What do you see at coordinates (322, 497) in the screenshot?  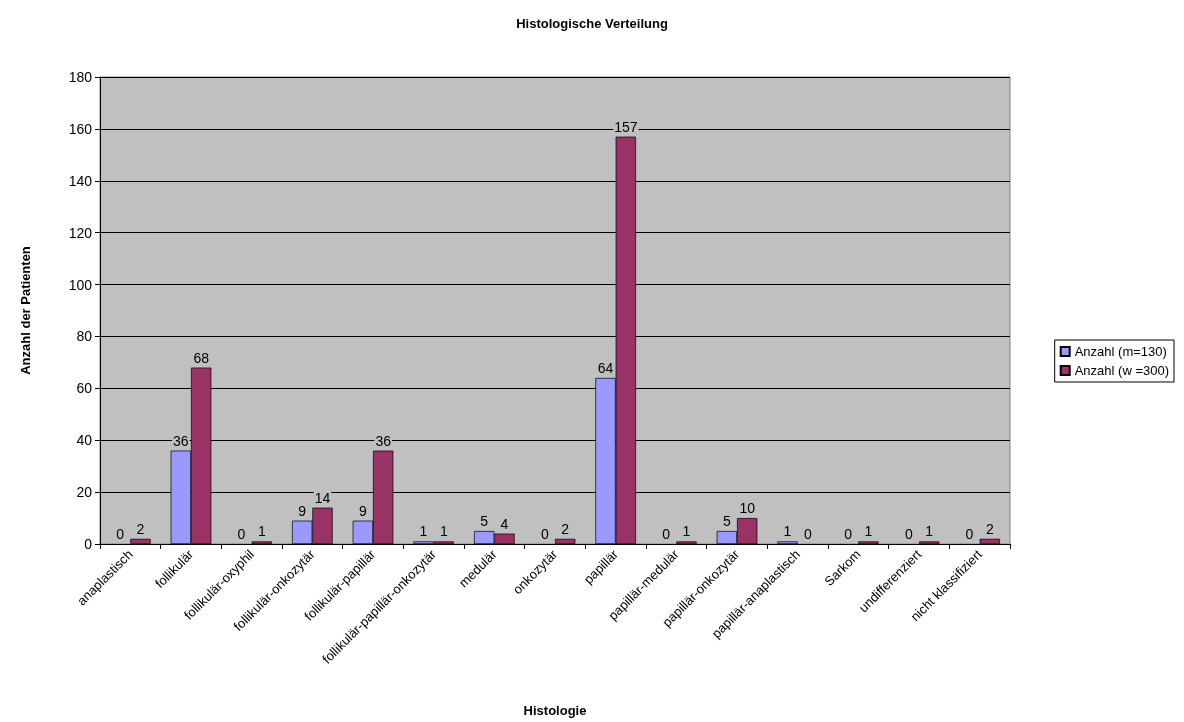 I see `data-label: 14` at bounding box center [322, 497].